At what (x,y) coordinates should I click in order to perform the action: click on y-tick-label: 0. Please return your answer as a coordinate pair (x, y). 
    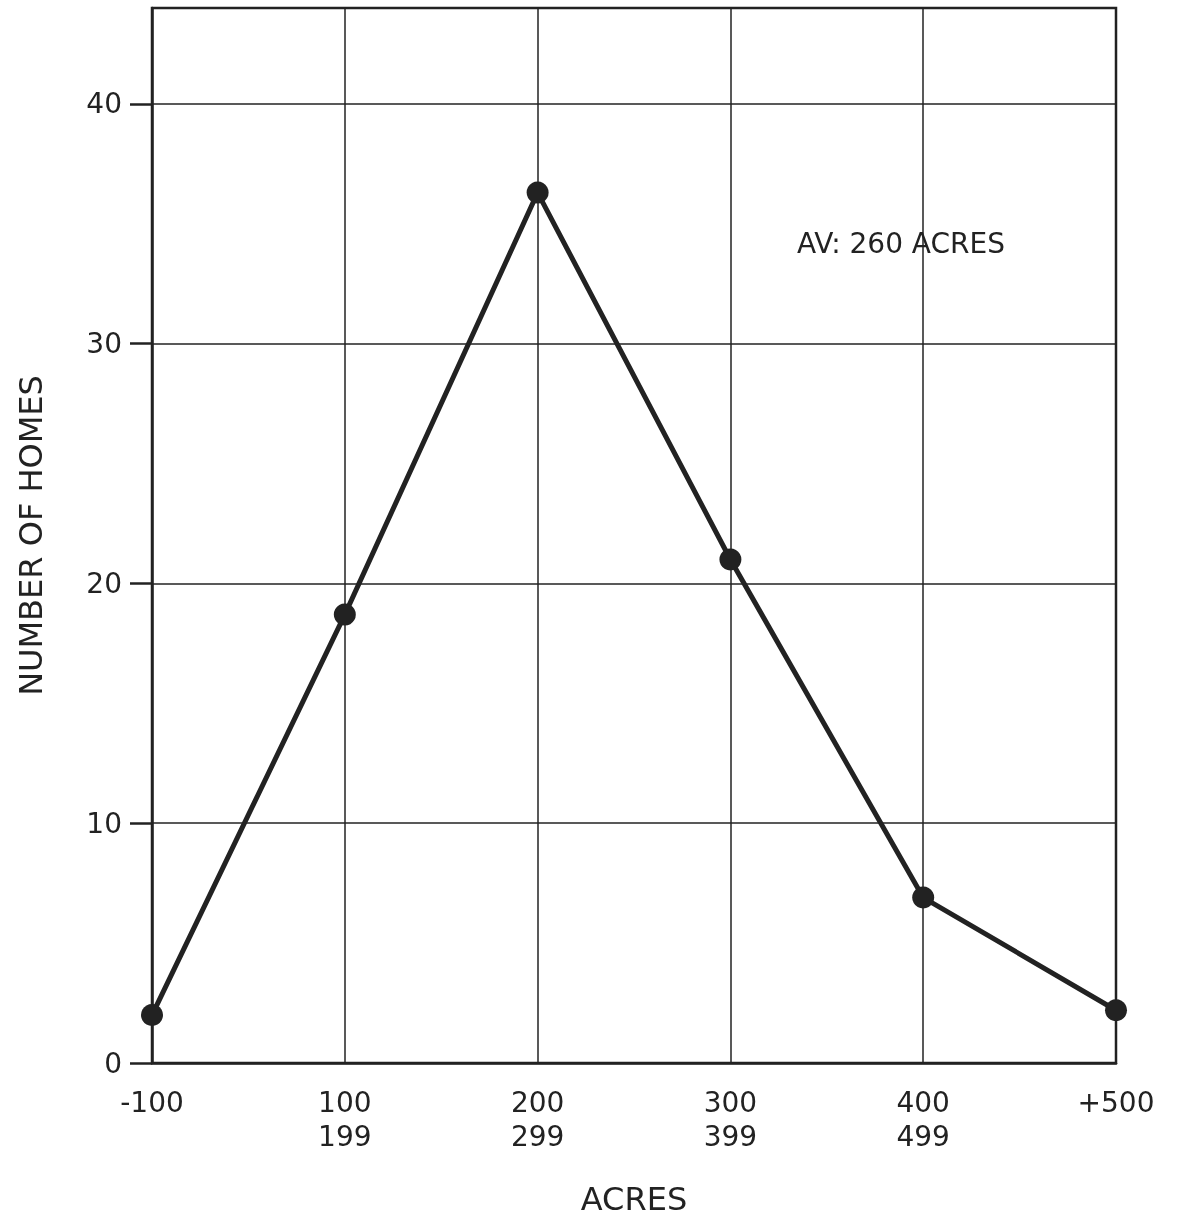
    Looking at the image, I should click on (113, 1063).